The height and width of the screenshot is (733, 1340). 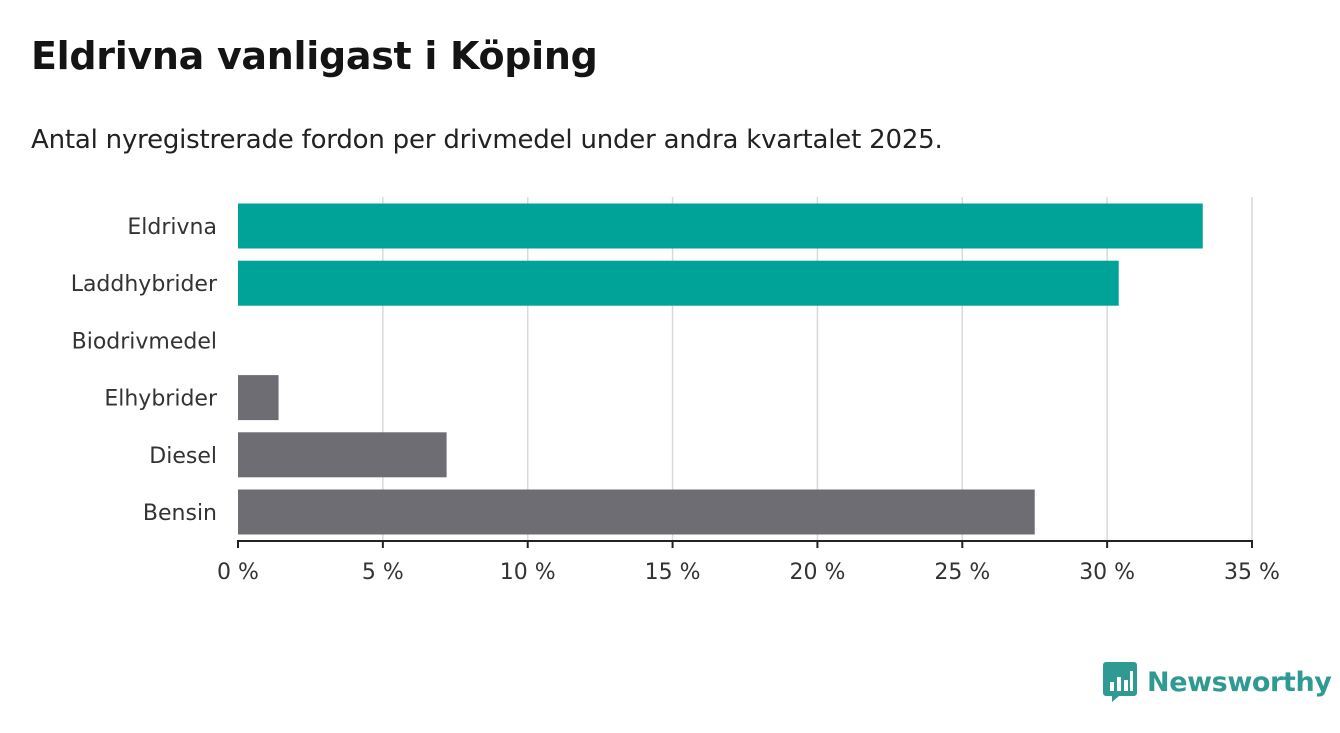 I want to click on category-label: Elhybrider, so click(x=161, y=399).